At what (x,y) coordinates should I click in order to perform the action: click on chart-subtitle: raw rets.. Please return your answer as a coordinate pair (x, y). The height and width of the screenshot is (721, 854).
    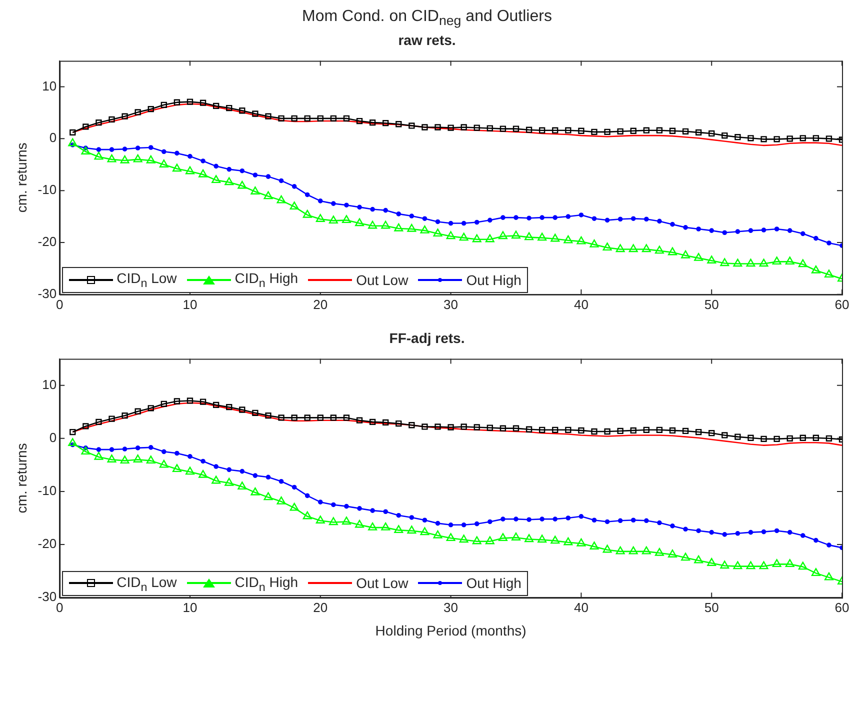
    Looking at the image, I should click on (427, 41).